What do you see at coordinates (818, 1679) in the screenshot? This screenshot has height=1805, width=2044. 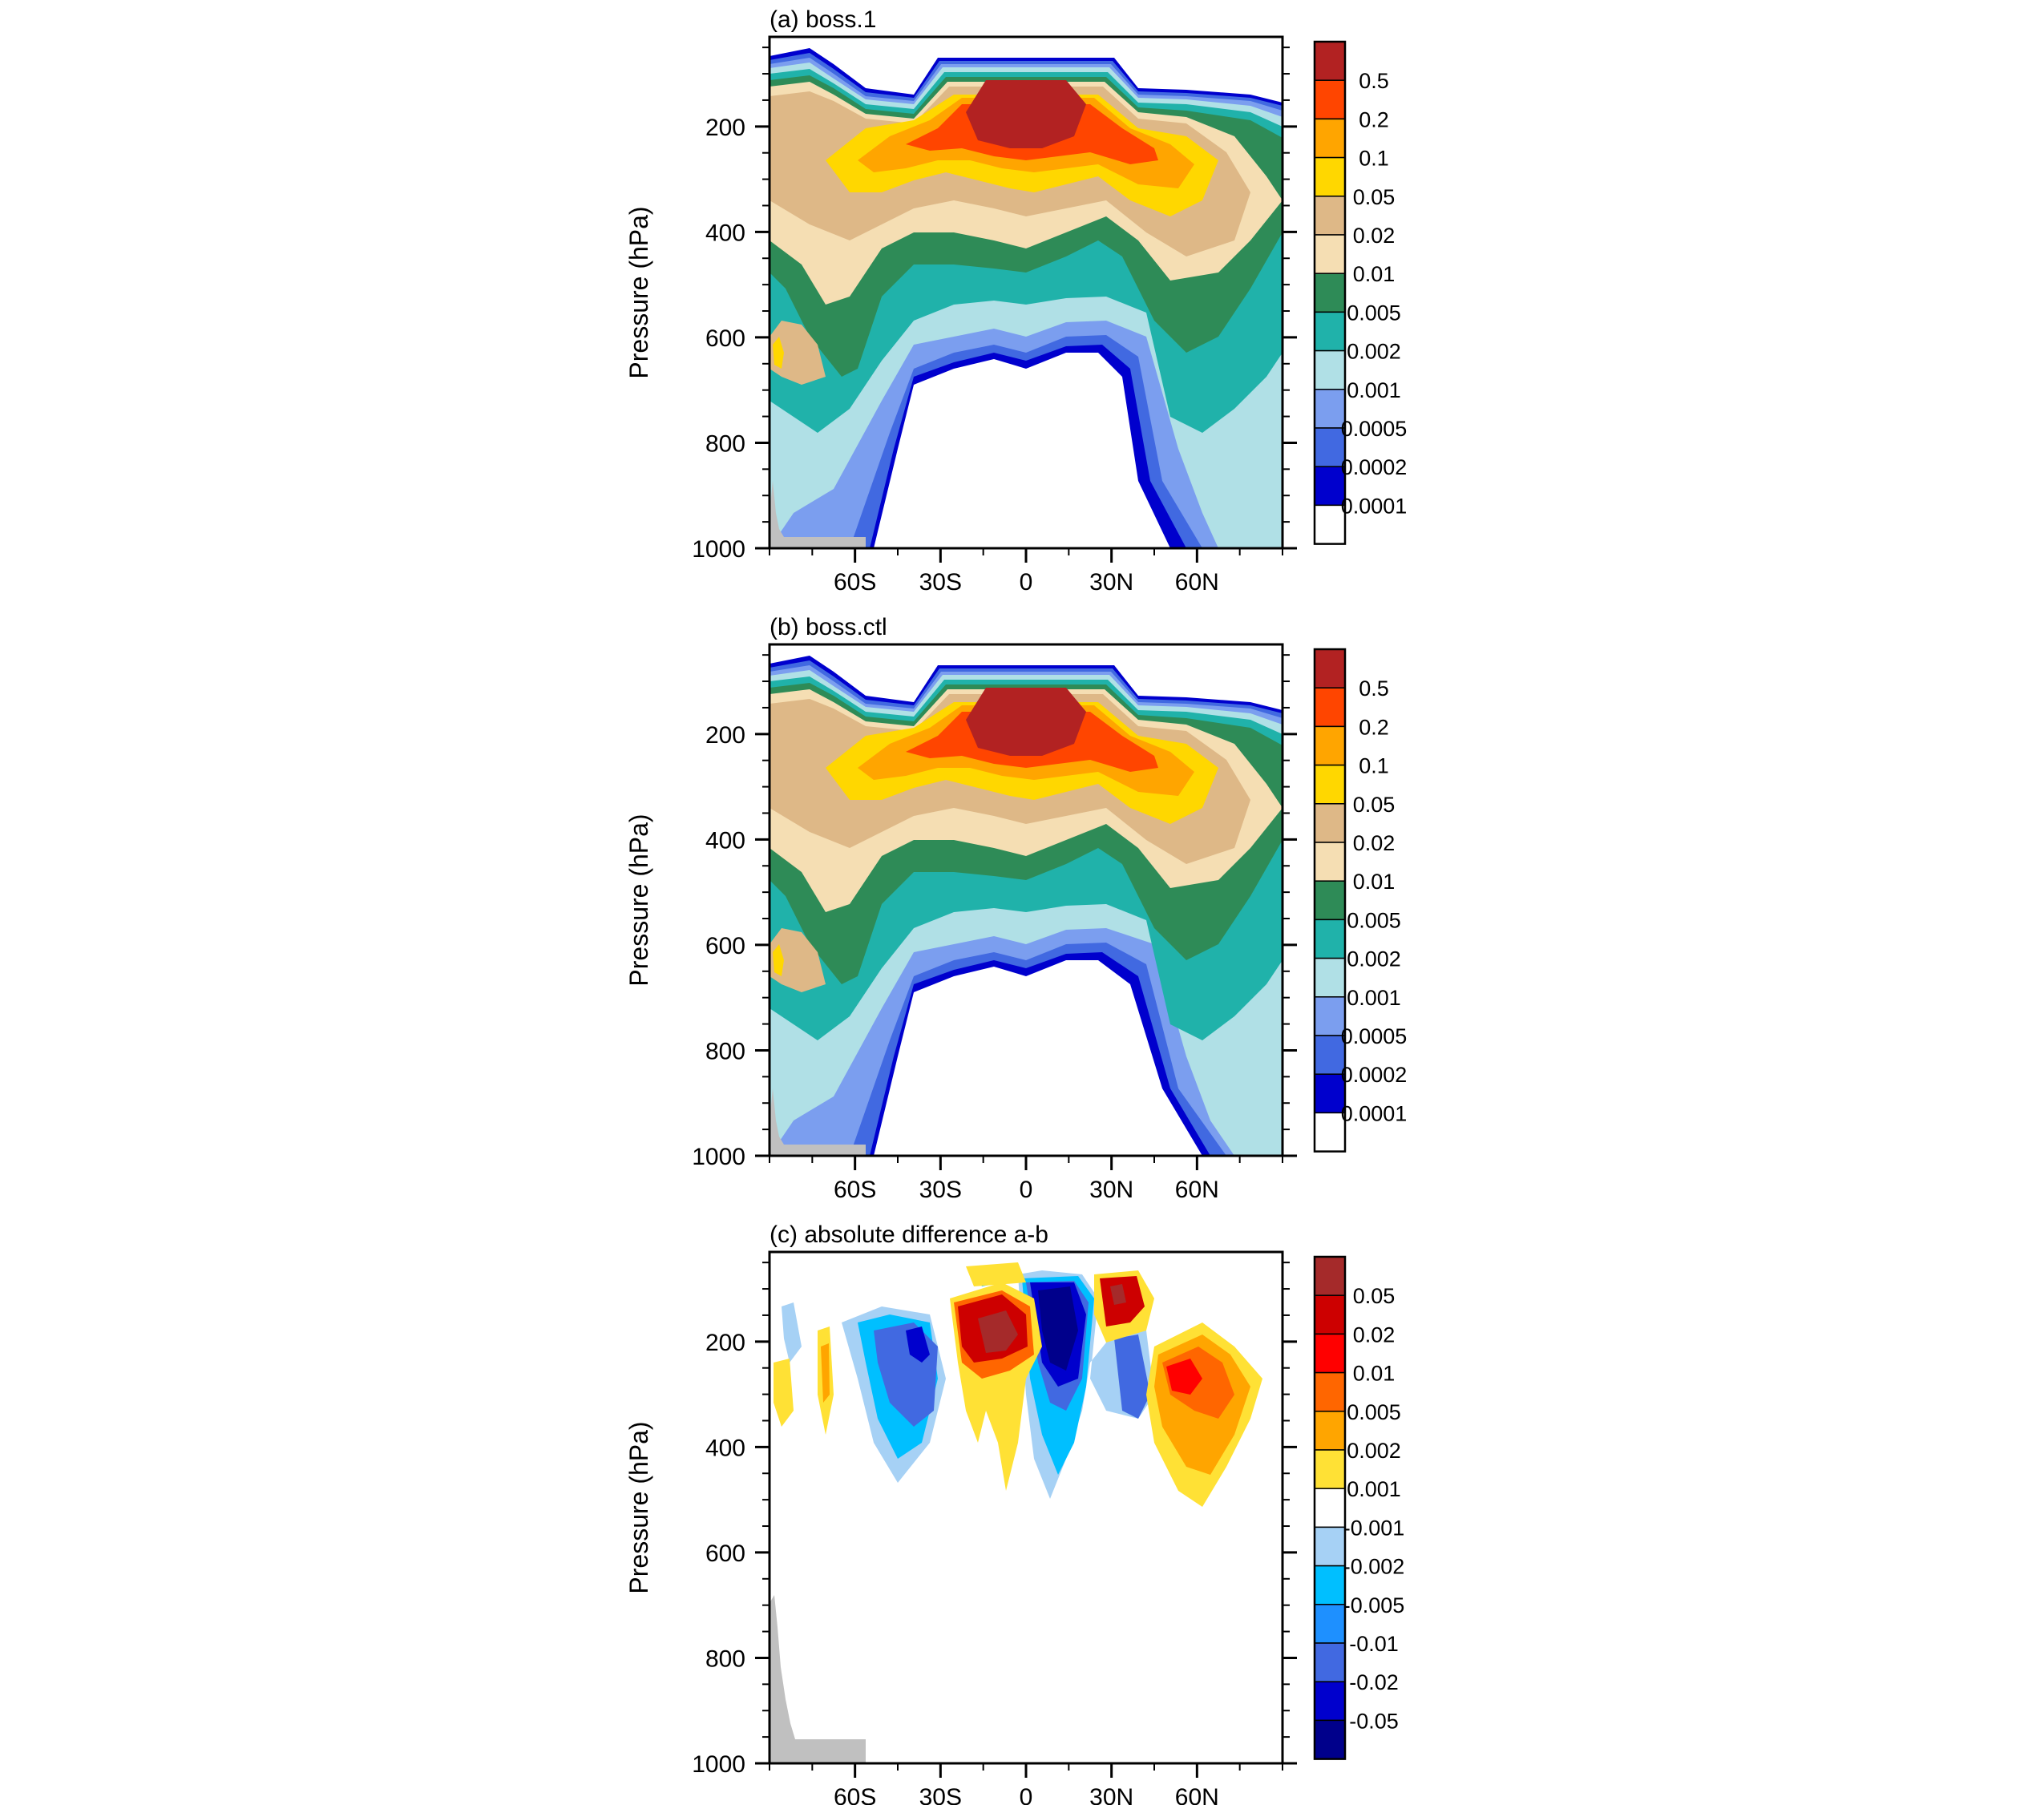 I see `diff-topography` at bounding box center [818, 1679].